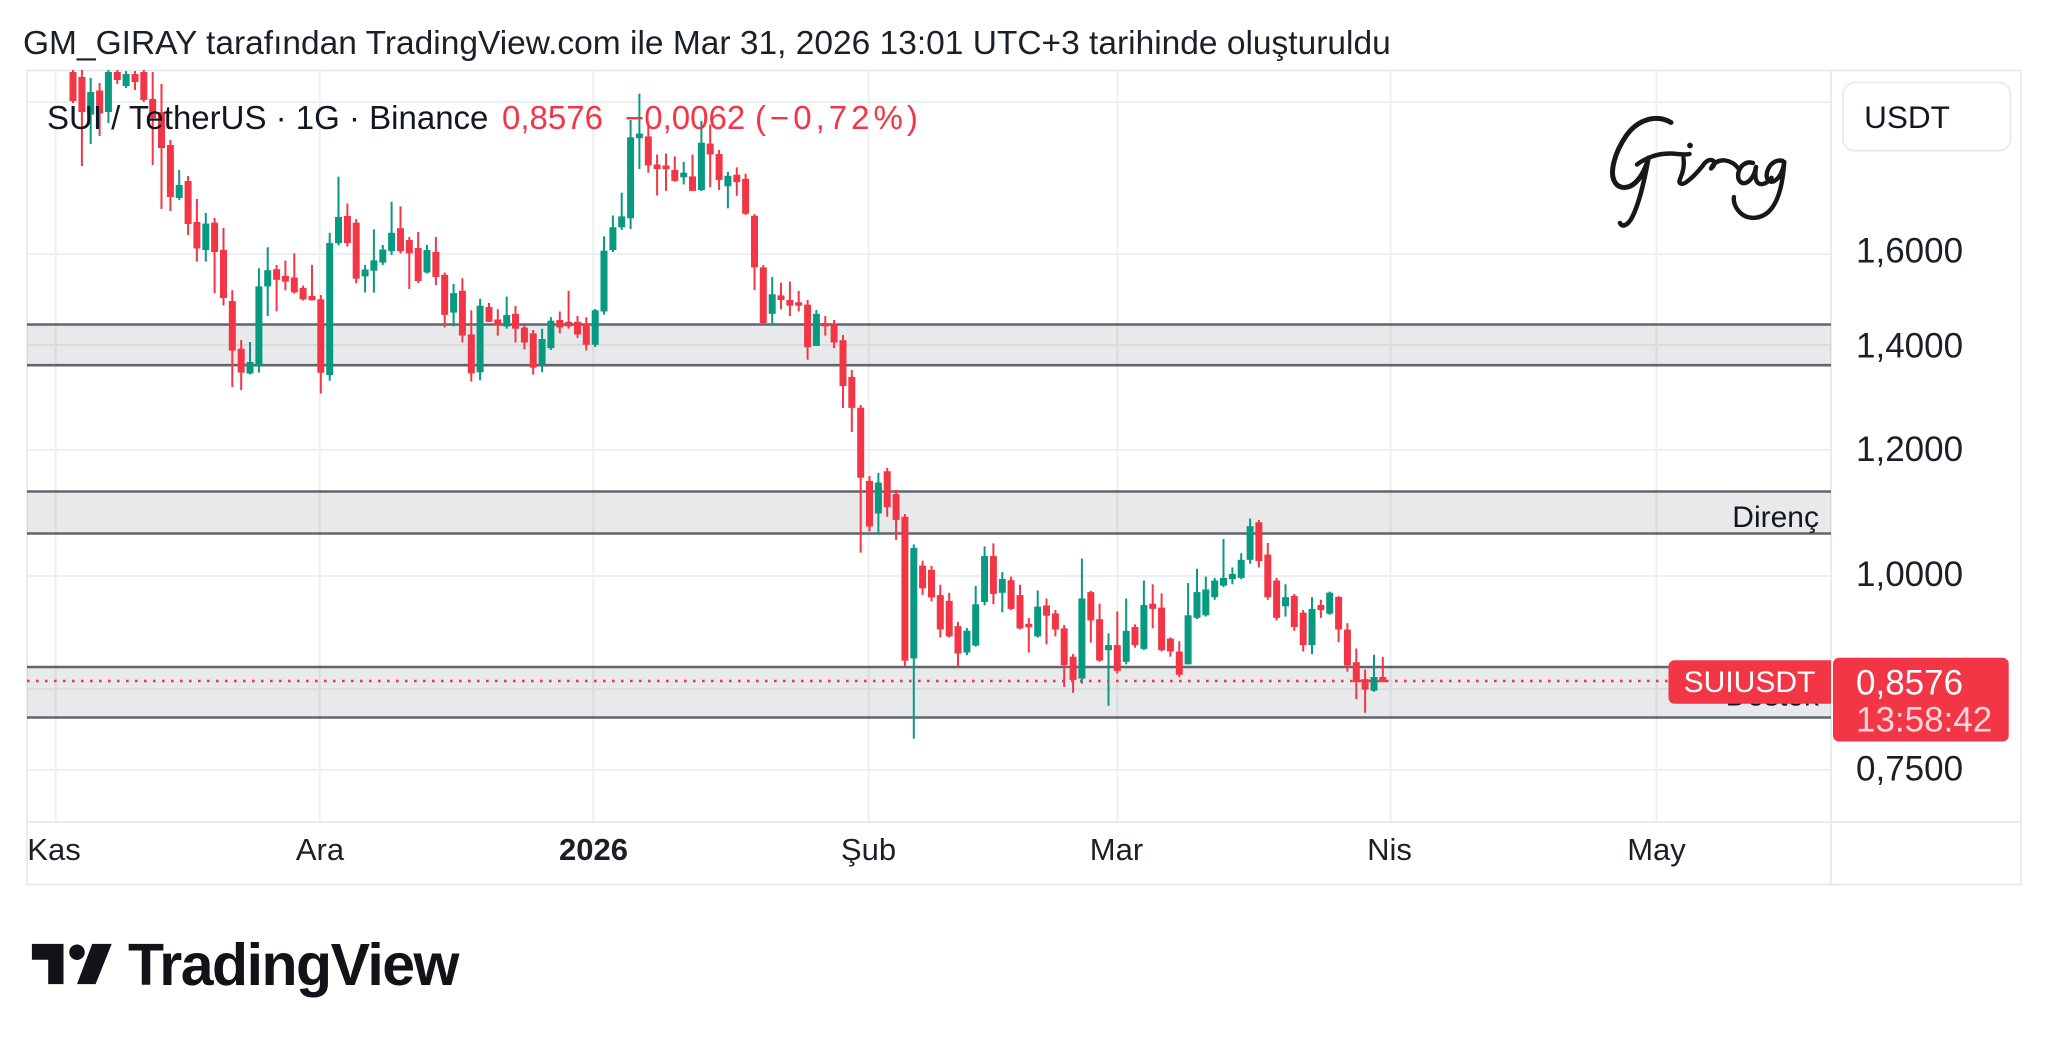  I want to click on svg-text: 2026, so click(593, 849).